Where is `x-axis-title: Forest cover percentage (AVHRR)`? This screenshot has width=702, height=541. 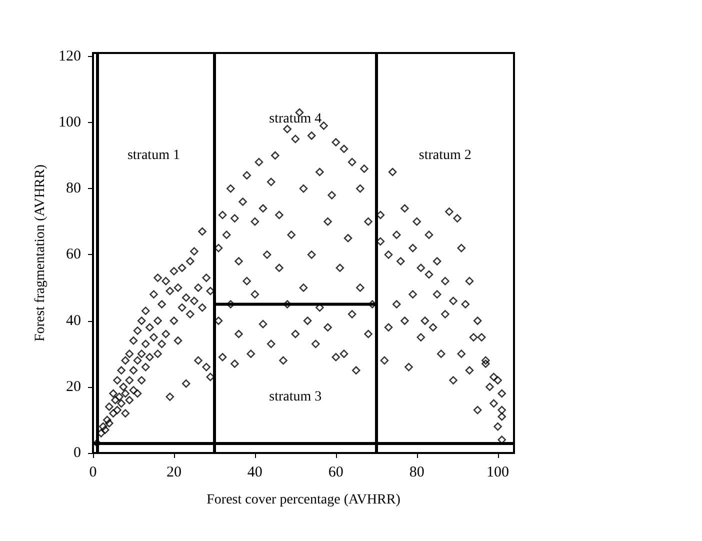 x-axis-title: Forest cover percentage (AVHRR) is located at coordinates (303, 500).